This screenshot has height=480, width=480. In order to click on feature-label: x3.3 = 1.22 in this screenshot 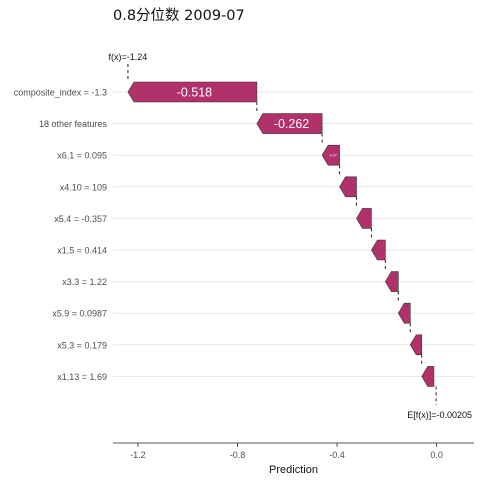, I will do `click(84, 282)`.